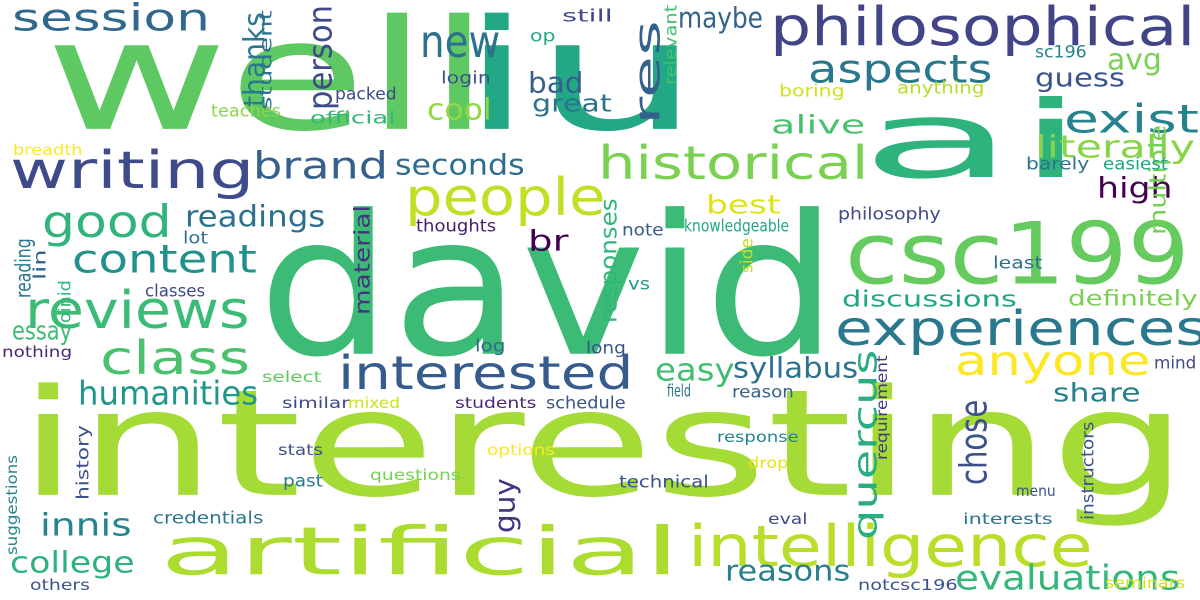 The width and height of the screenshot is (1200, 600). What do you see at coordinates (65, 304) in the screenshot?
I see `word-joinid: joinid` at bounding box center [65, 304].